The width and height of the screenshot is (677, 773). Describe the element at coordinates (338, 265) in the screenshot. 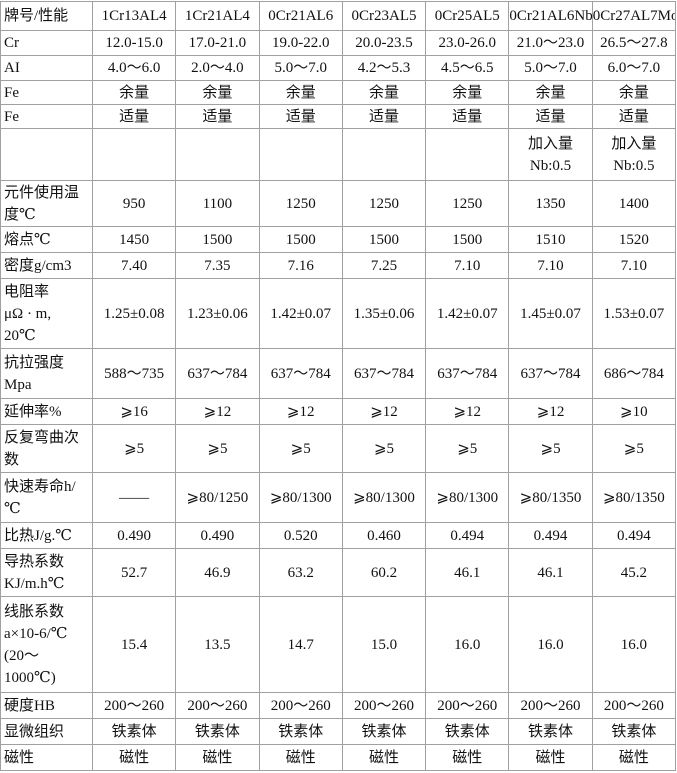

I see `table-row: 密度g/cm3 7.40 7.35 7.16 7.25 7.10 7.10 7.10` at that location.